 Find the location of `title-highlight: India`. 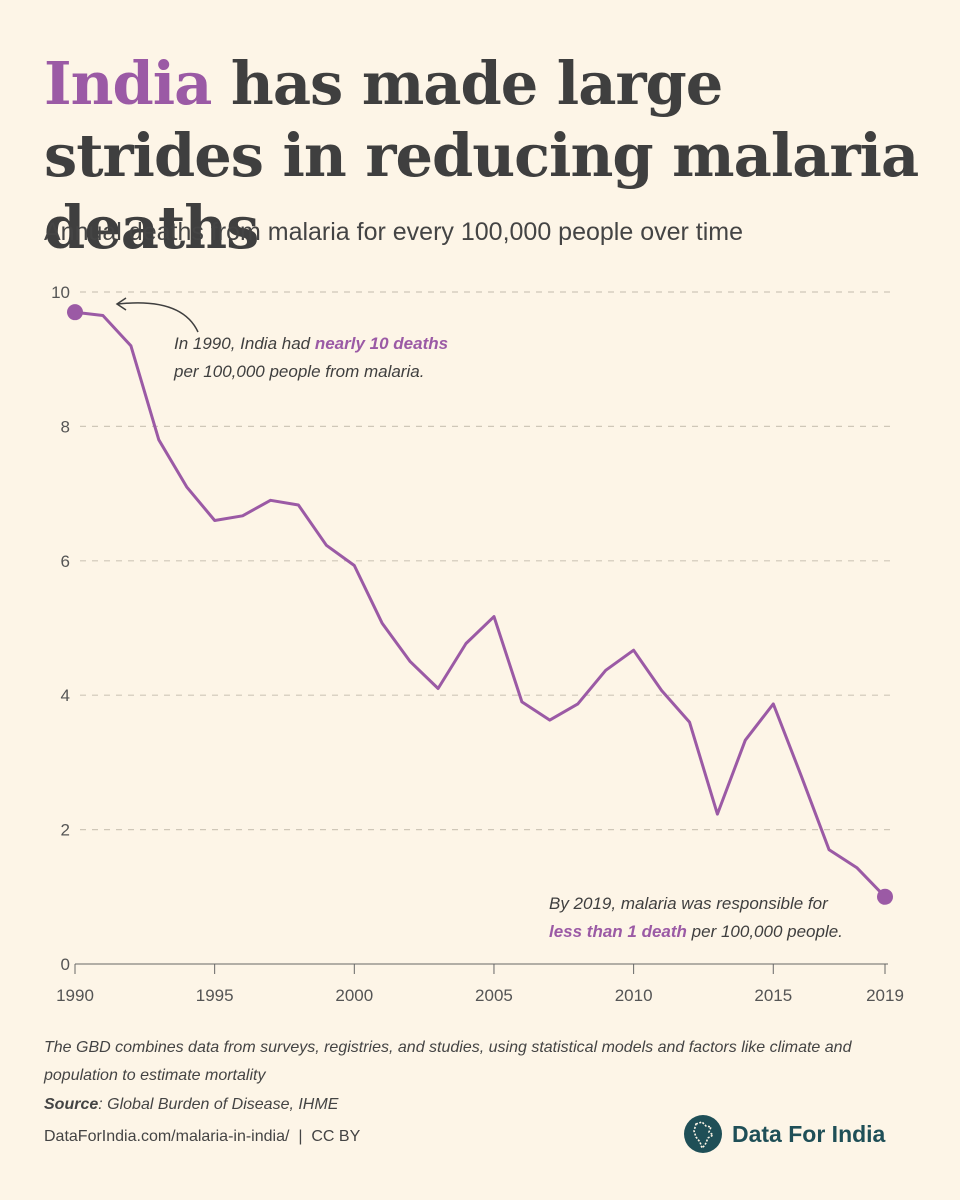

title-highlight: India is located at coordinates (128, 83).